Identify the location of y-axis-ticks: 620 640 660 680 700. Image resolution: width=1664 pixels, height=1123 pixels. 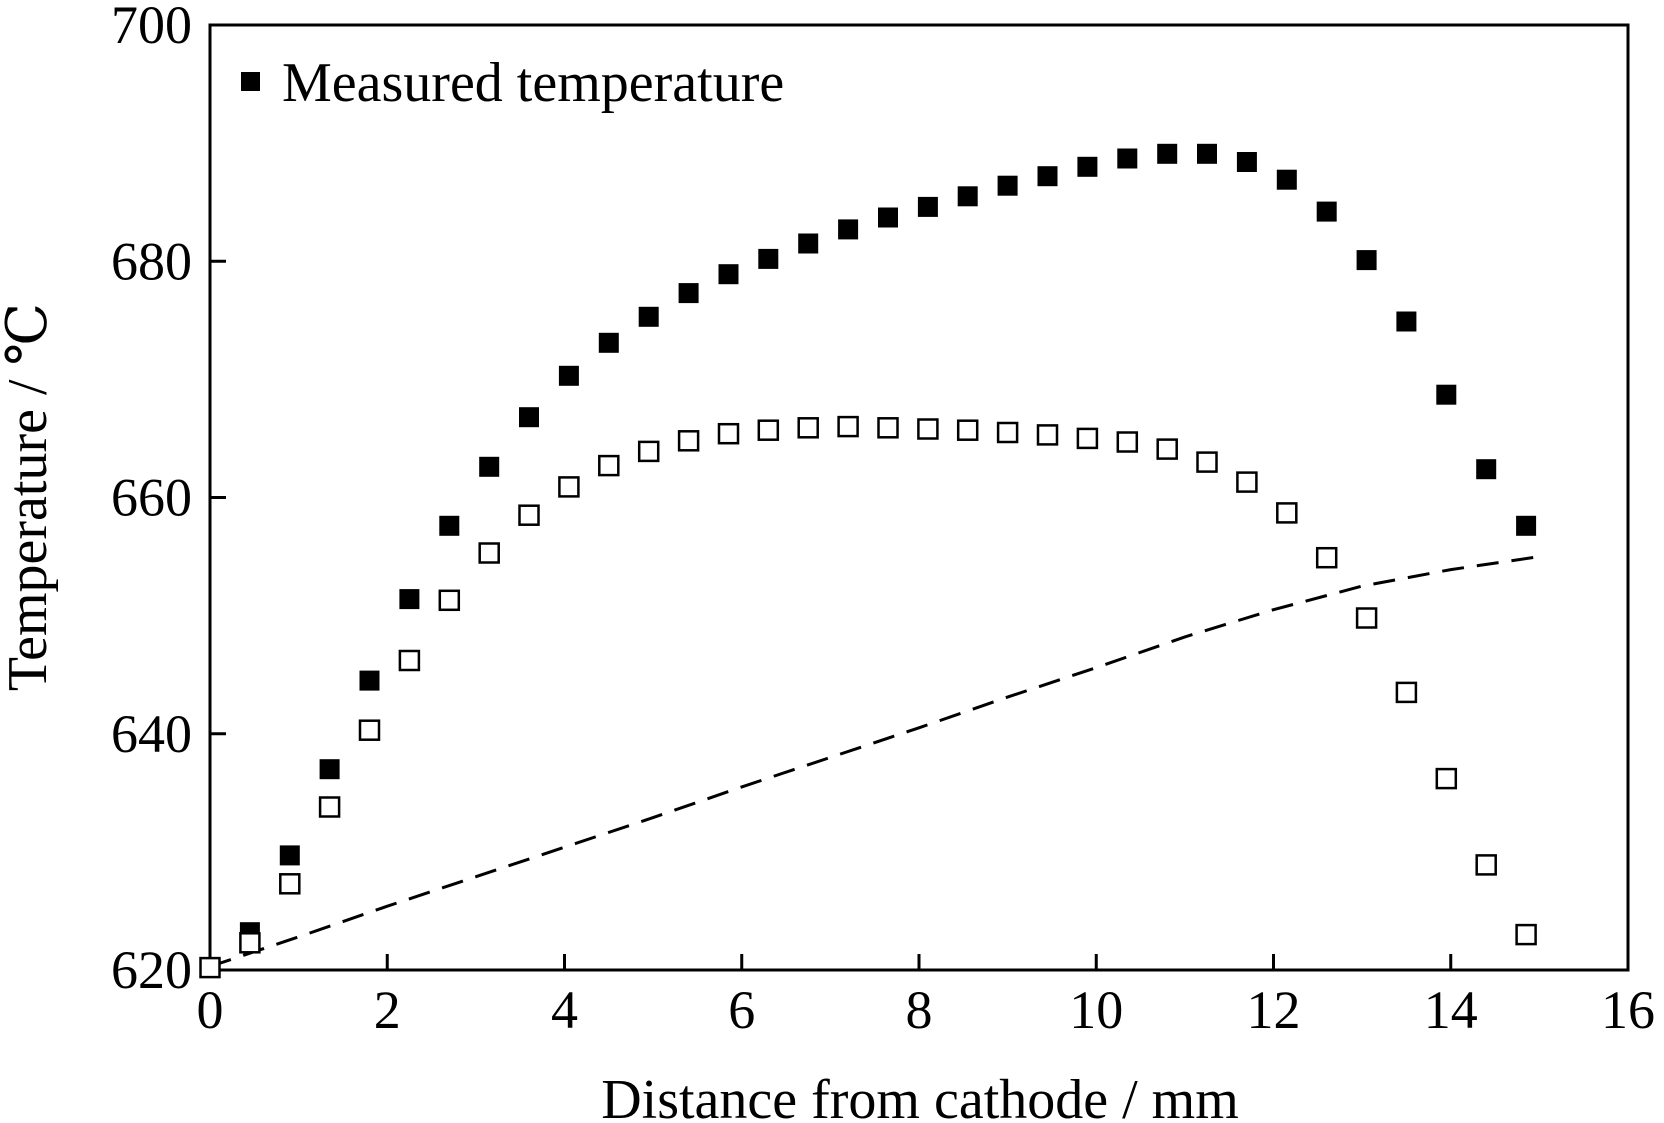
(168, 500).